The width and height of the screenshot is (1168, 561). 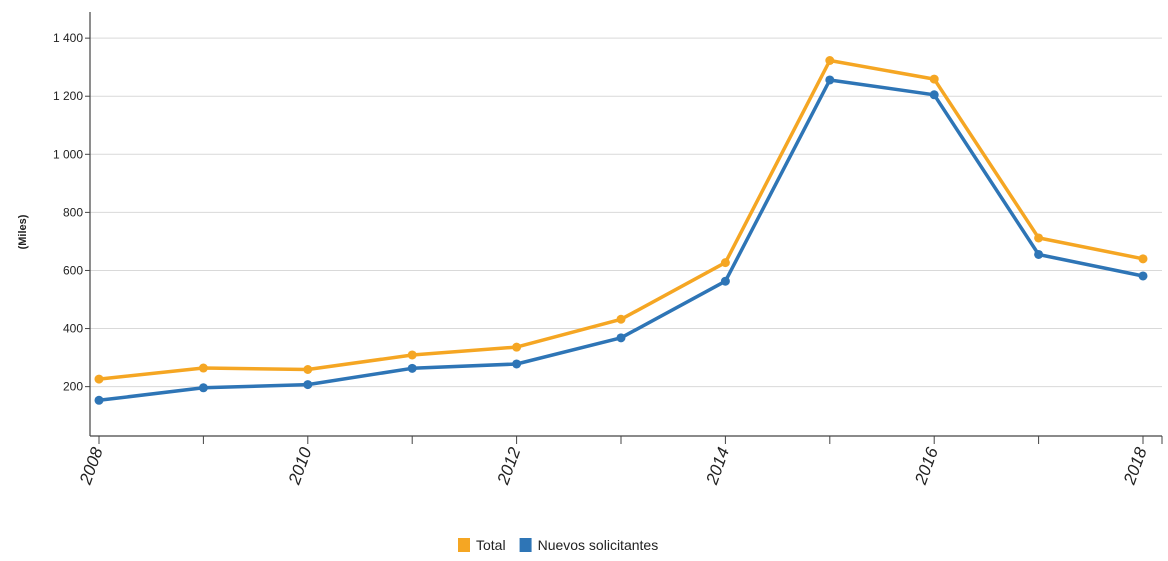 I want to click on y-tick-label: 1 000, so click(x=68, y=154).